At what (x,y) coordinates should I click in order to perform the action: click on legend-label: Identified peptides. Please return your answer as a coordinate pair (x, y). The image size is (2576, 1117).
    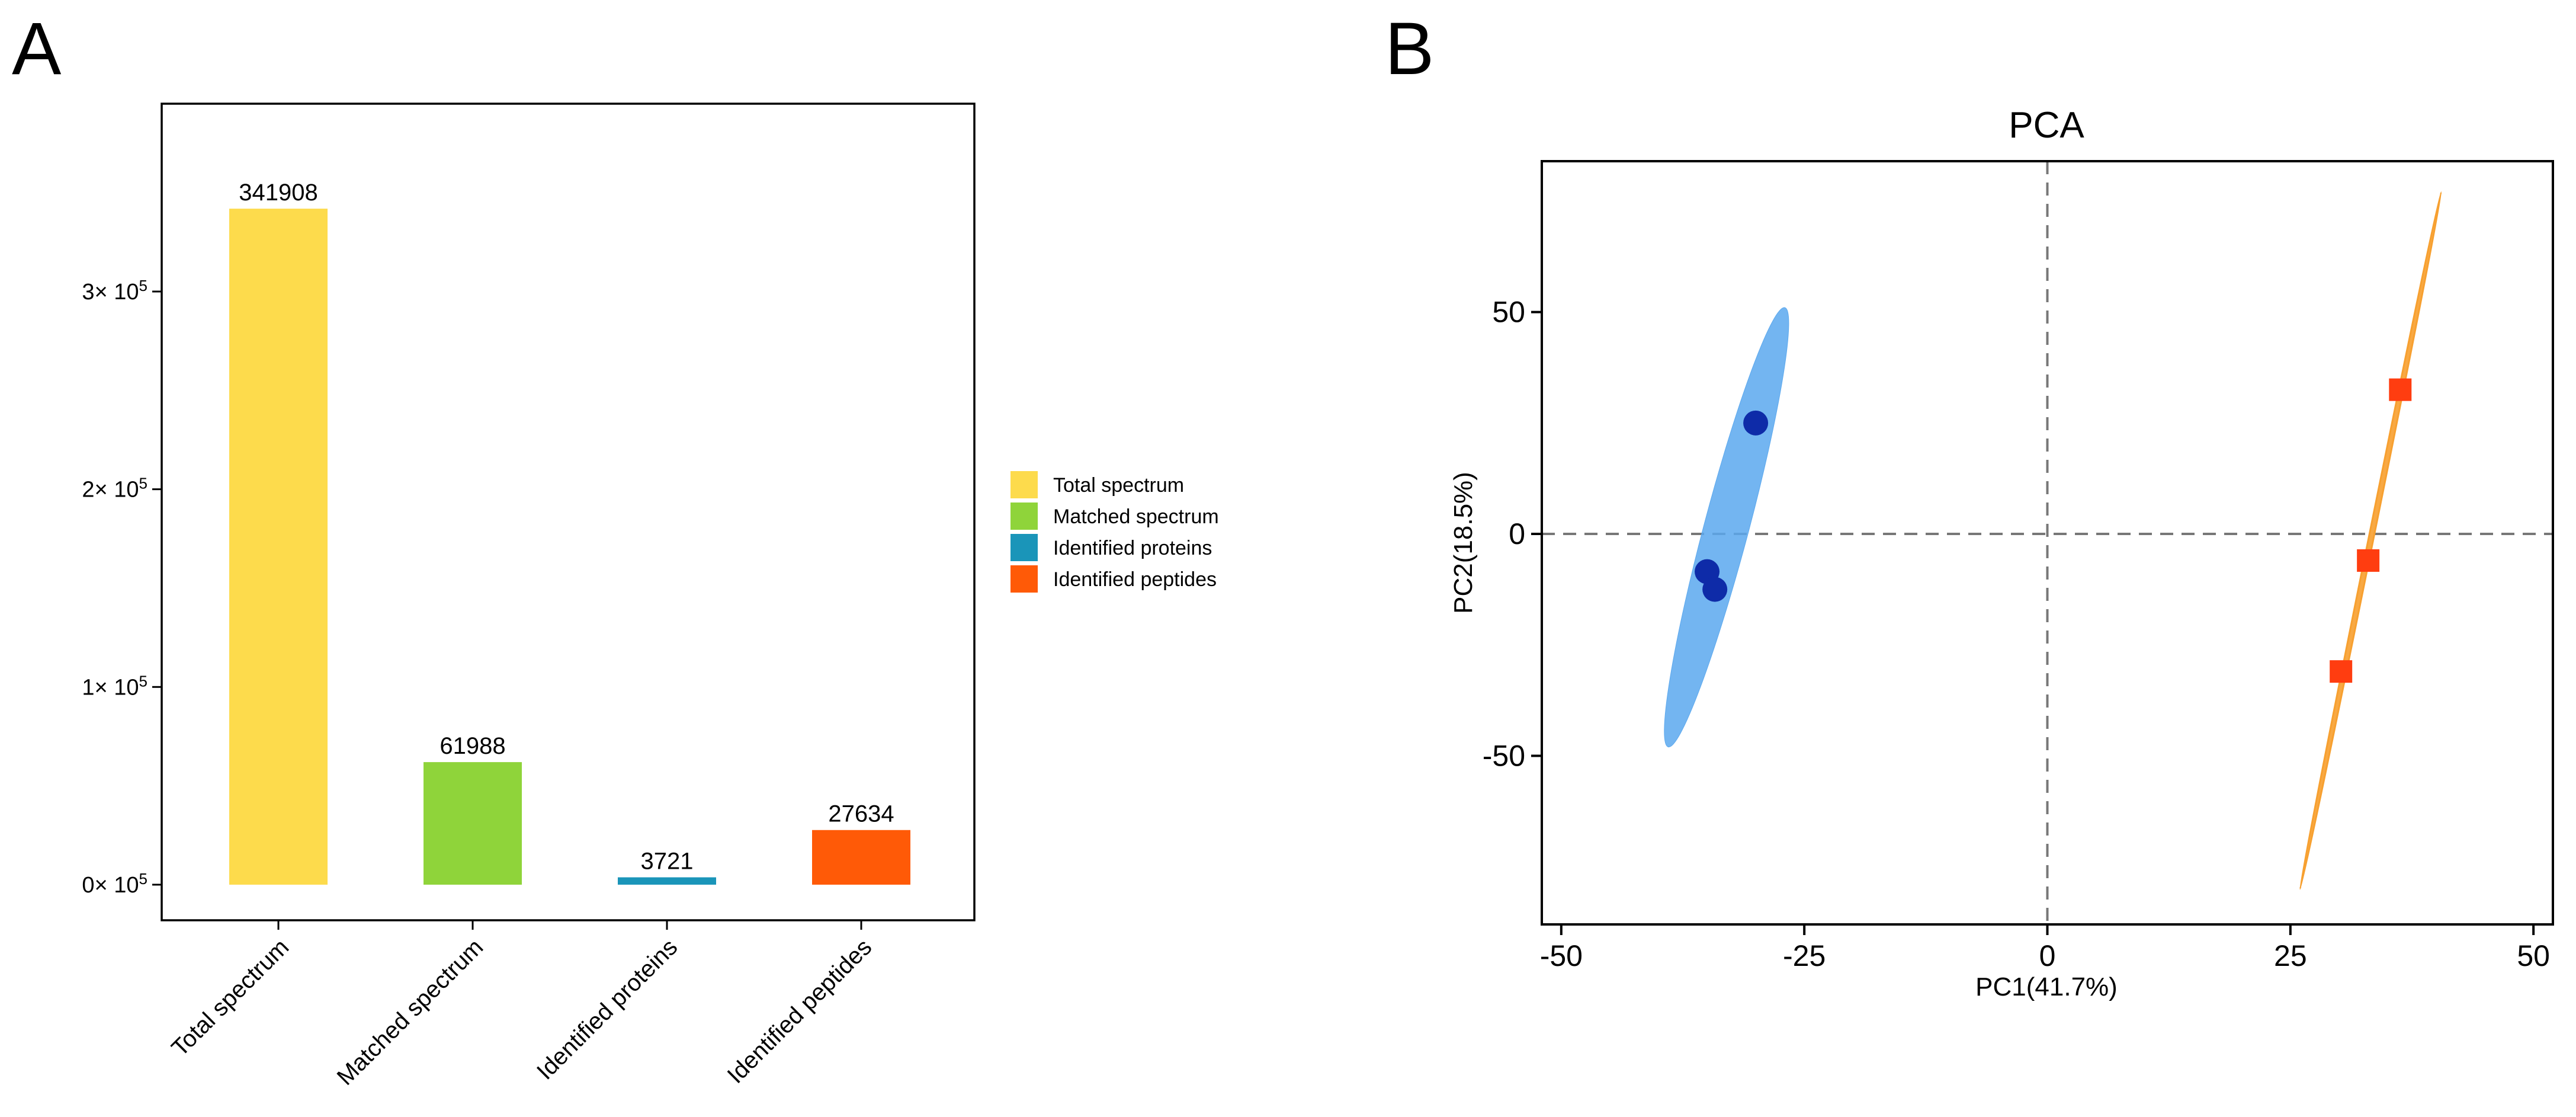
    Looking at the image, I should click on (1135, 579).